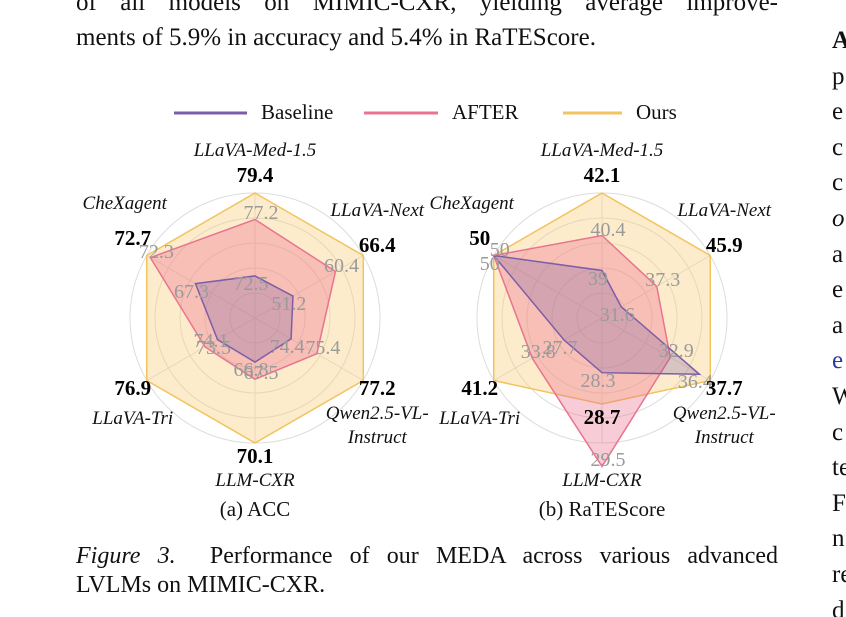  Describe the element at coordinates (695, 382) in the screenshot. I see `value-label: 36.4` at that location.